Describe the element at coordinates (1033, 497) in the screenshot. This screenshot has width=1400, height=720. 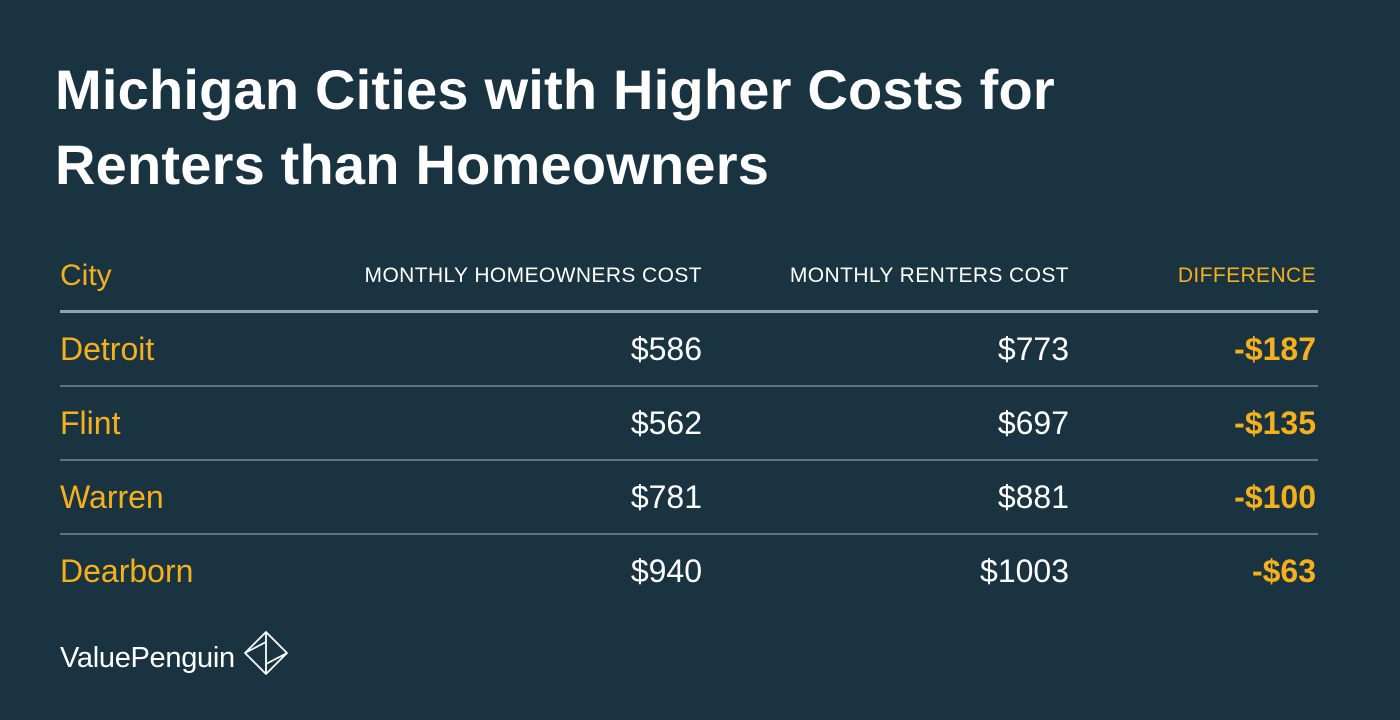
I see `cell-renters-cost: $881` at that location.